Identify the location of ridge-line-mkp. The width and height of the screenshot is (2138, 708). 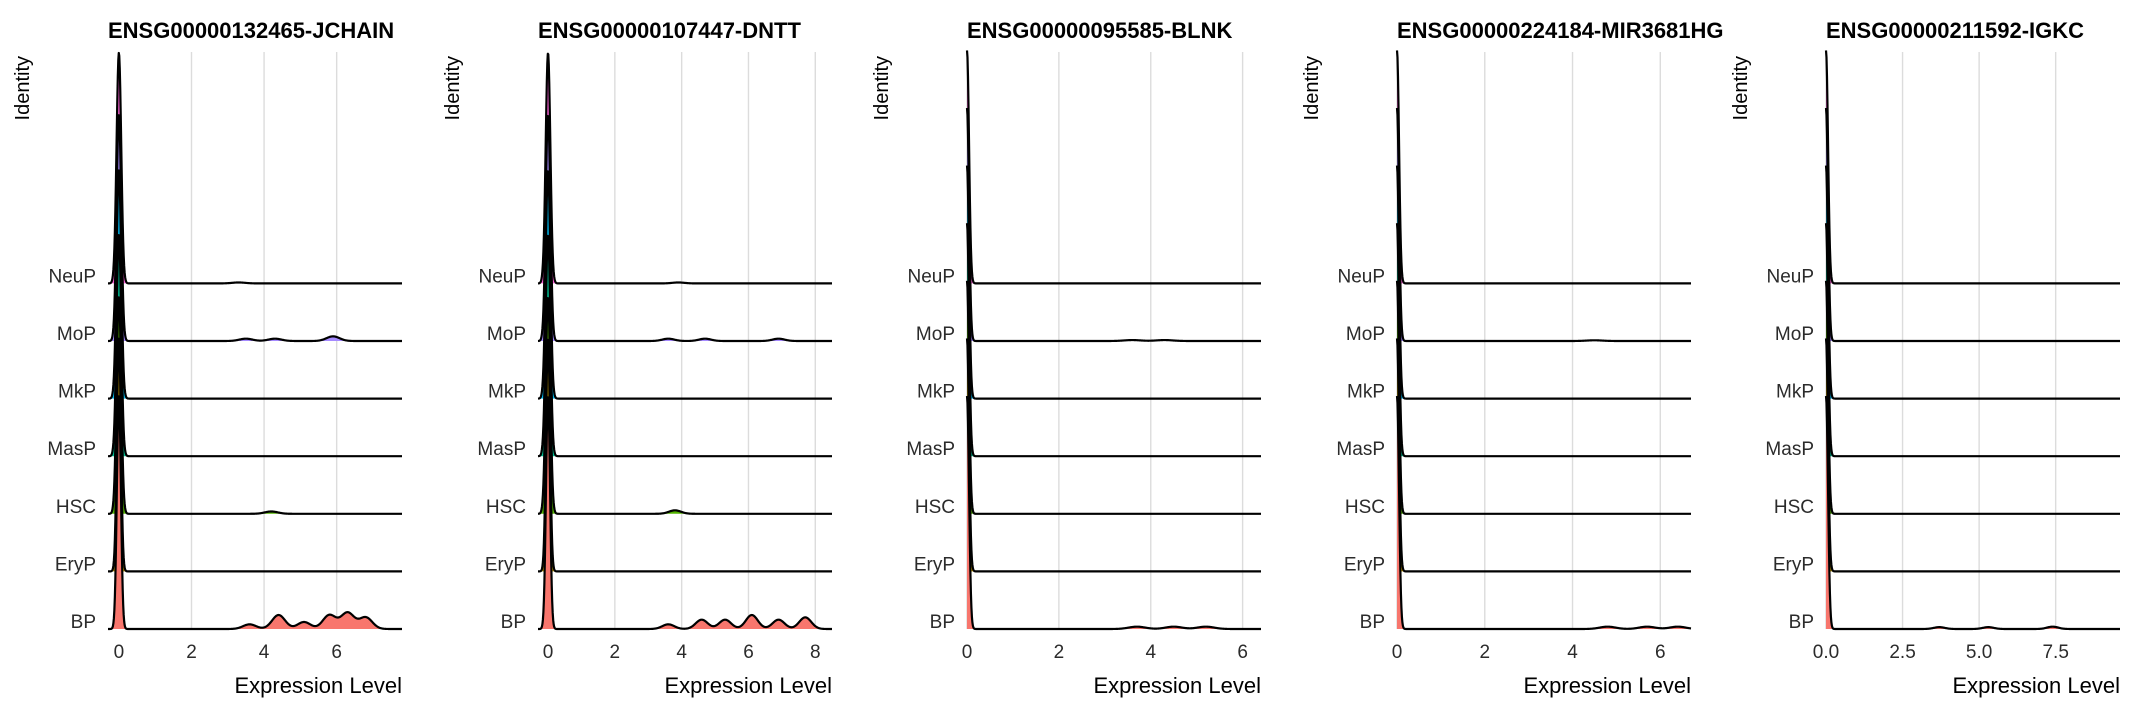
(1543, 282).